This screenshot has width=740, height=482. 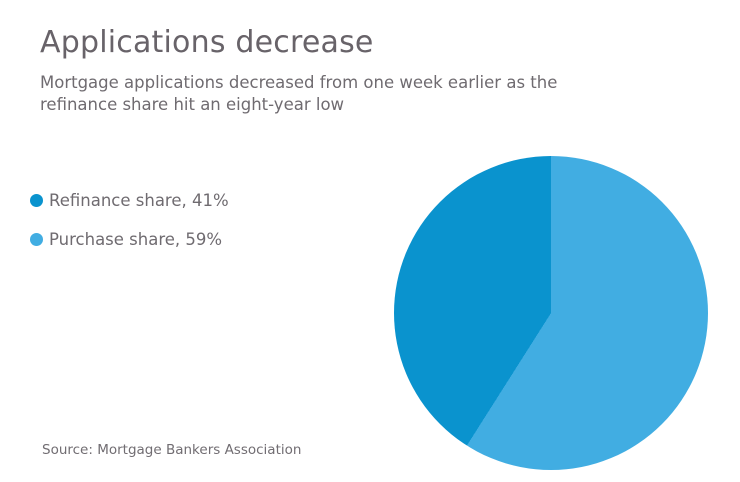 I want to click on chart-subtitle-line2: refinance share hit an eight-year low, so click(x=192, y=104).